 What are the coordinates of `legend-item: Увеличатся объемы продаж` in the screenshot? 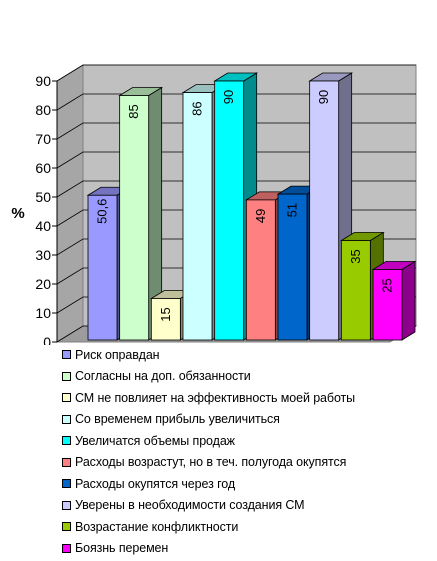 It's located at (247, 441).